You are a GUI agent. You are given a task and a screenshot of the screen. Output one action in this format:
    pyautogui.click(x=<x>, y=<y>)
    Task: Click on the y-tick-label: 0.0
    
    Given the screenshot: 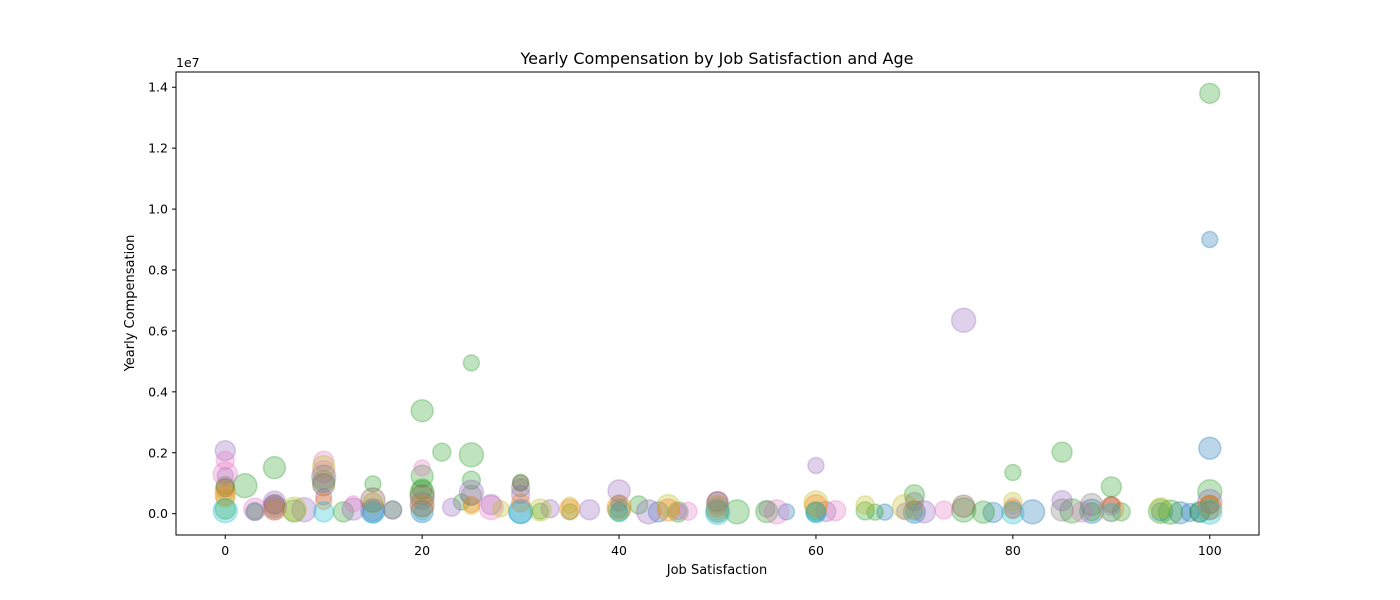 What is the action you would take?
    pyautogui.click(x=158, y=513)
    